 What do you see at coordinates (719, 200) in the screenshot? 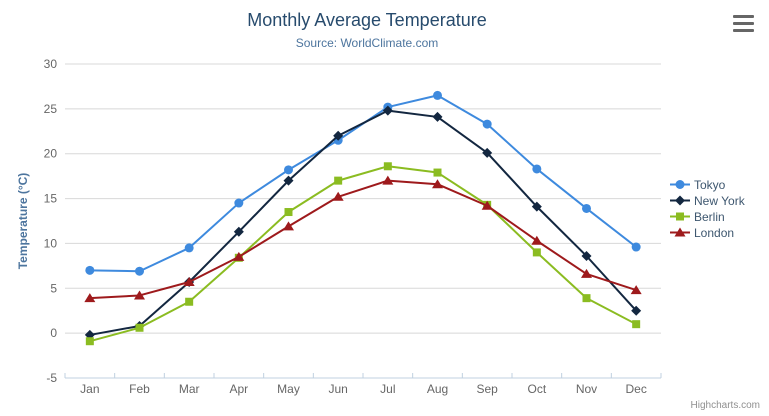
I see `legend-label-new-york: New York` at bounding box center [719, 200].